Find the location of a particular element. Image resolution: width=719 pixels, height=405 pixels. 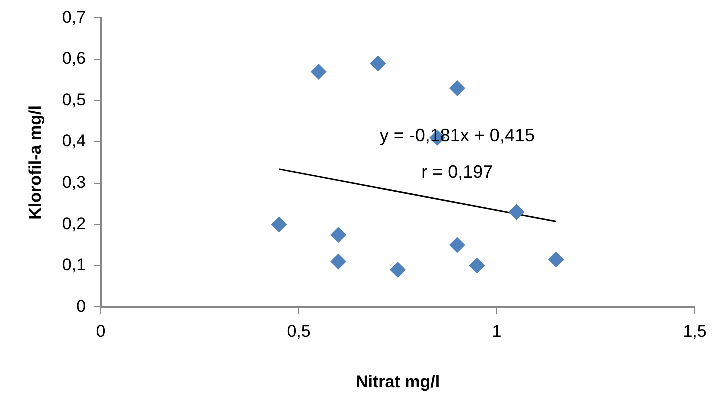

y-tick-label: 0,3 is located at coordinates (74, 182).